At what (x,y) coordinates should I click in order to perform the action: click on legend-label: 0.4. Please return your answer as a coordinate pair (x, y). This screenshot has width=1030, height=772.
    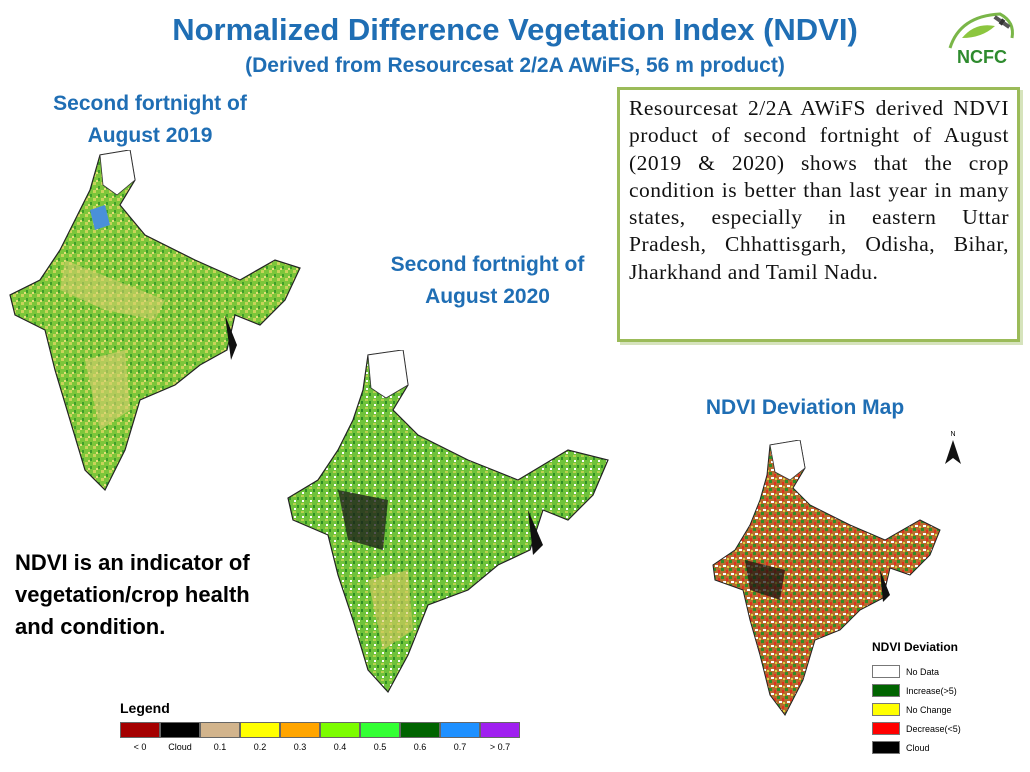
    Looking at the image, I should click on (340, 747).